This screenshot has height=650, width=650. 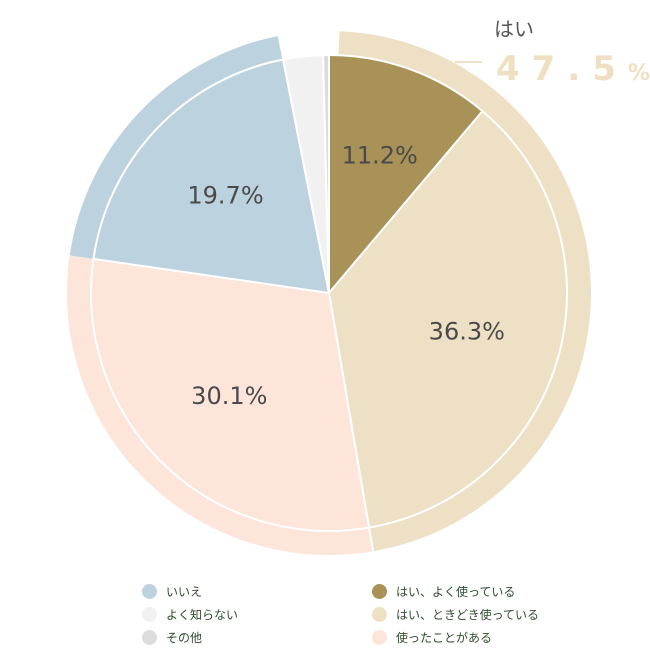 What do you see at coordinates (444, 637) in the screenshot?
I see `legend-label: 使ったことがある` at bounding box center [444, 637].